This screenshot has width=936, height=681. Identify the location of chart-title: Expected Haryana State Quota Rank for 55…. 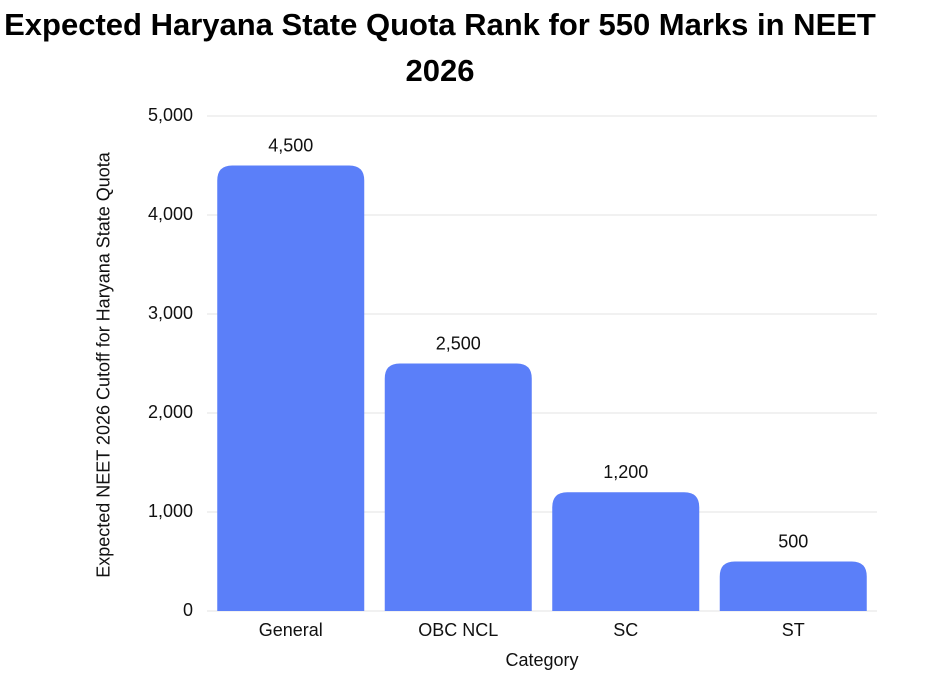
(440, 47).